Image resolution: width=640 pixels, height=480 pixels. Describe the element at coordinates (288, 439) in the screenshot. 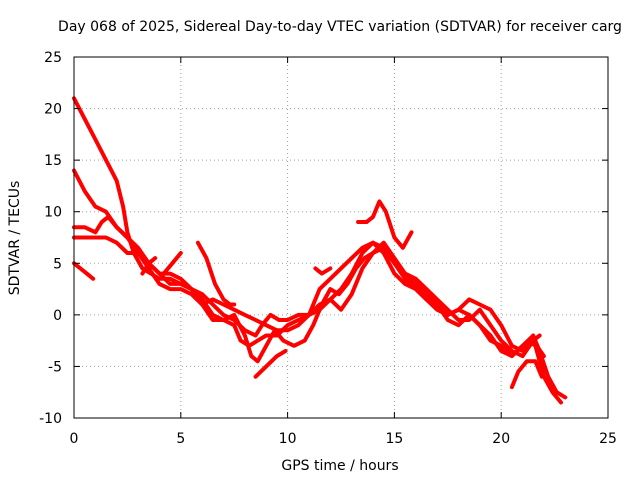

I see `x-tick-label: 10` at that location.